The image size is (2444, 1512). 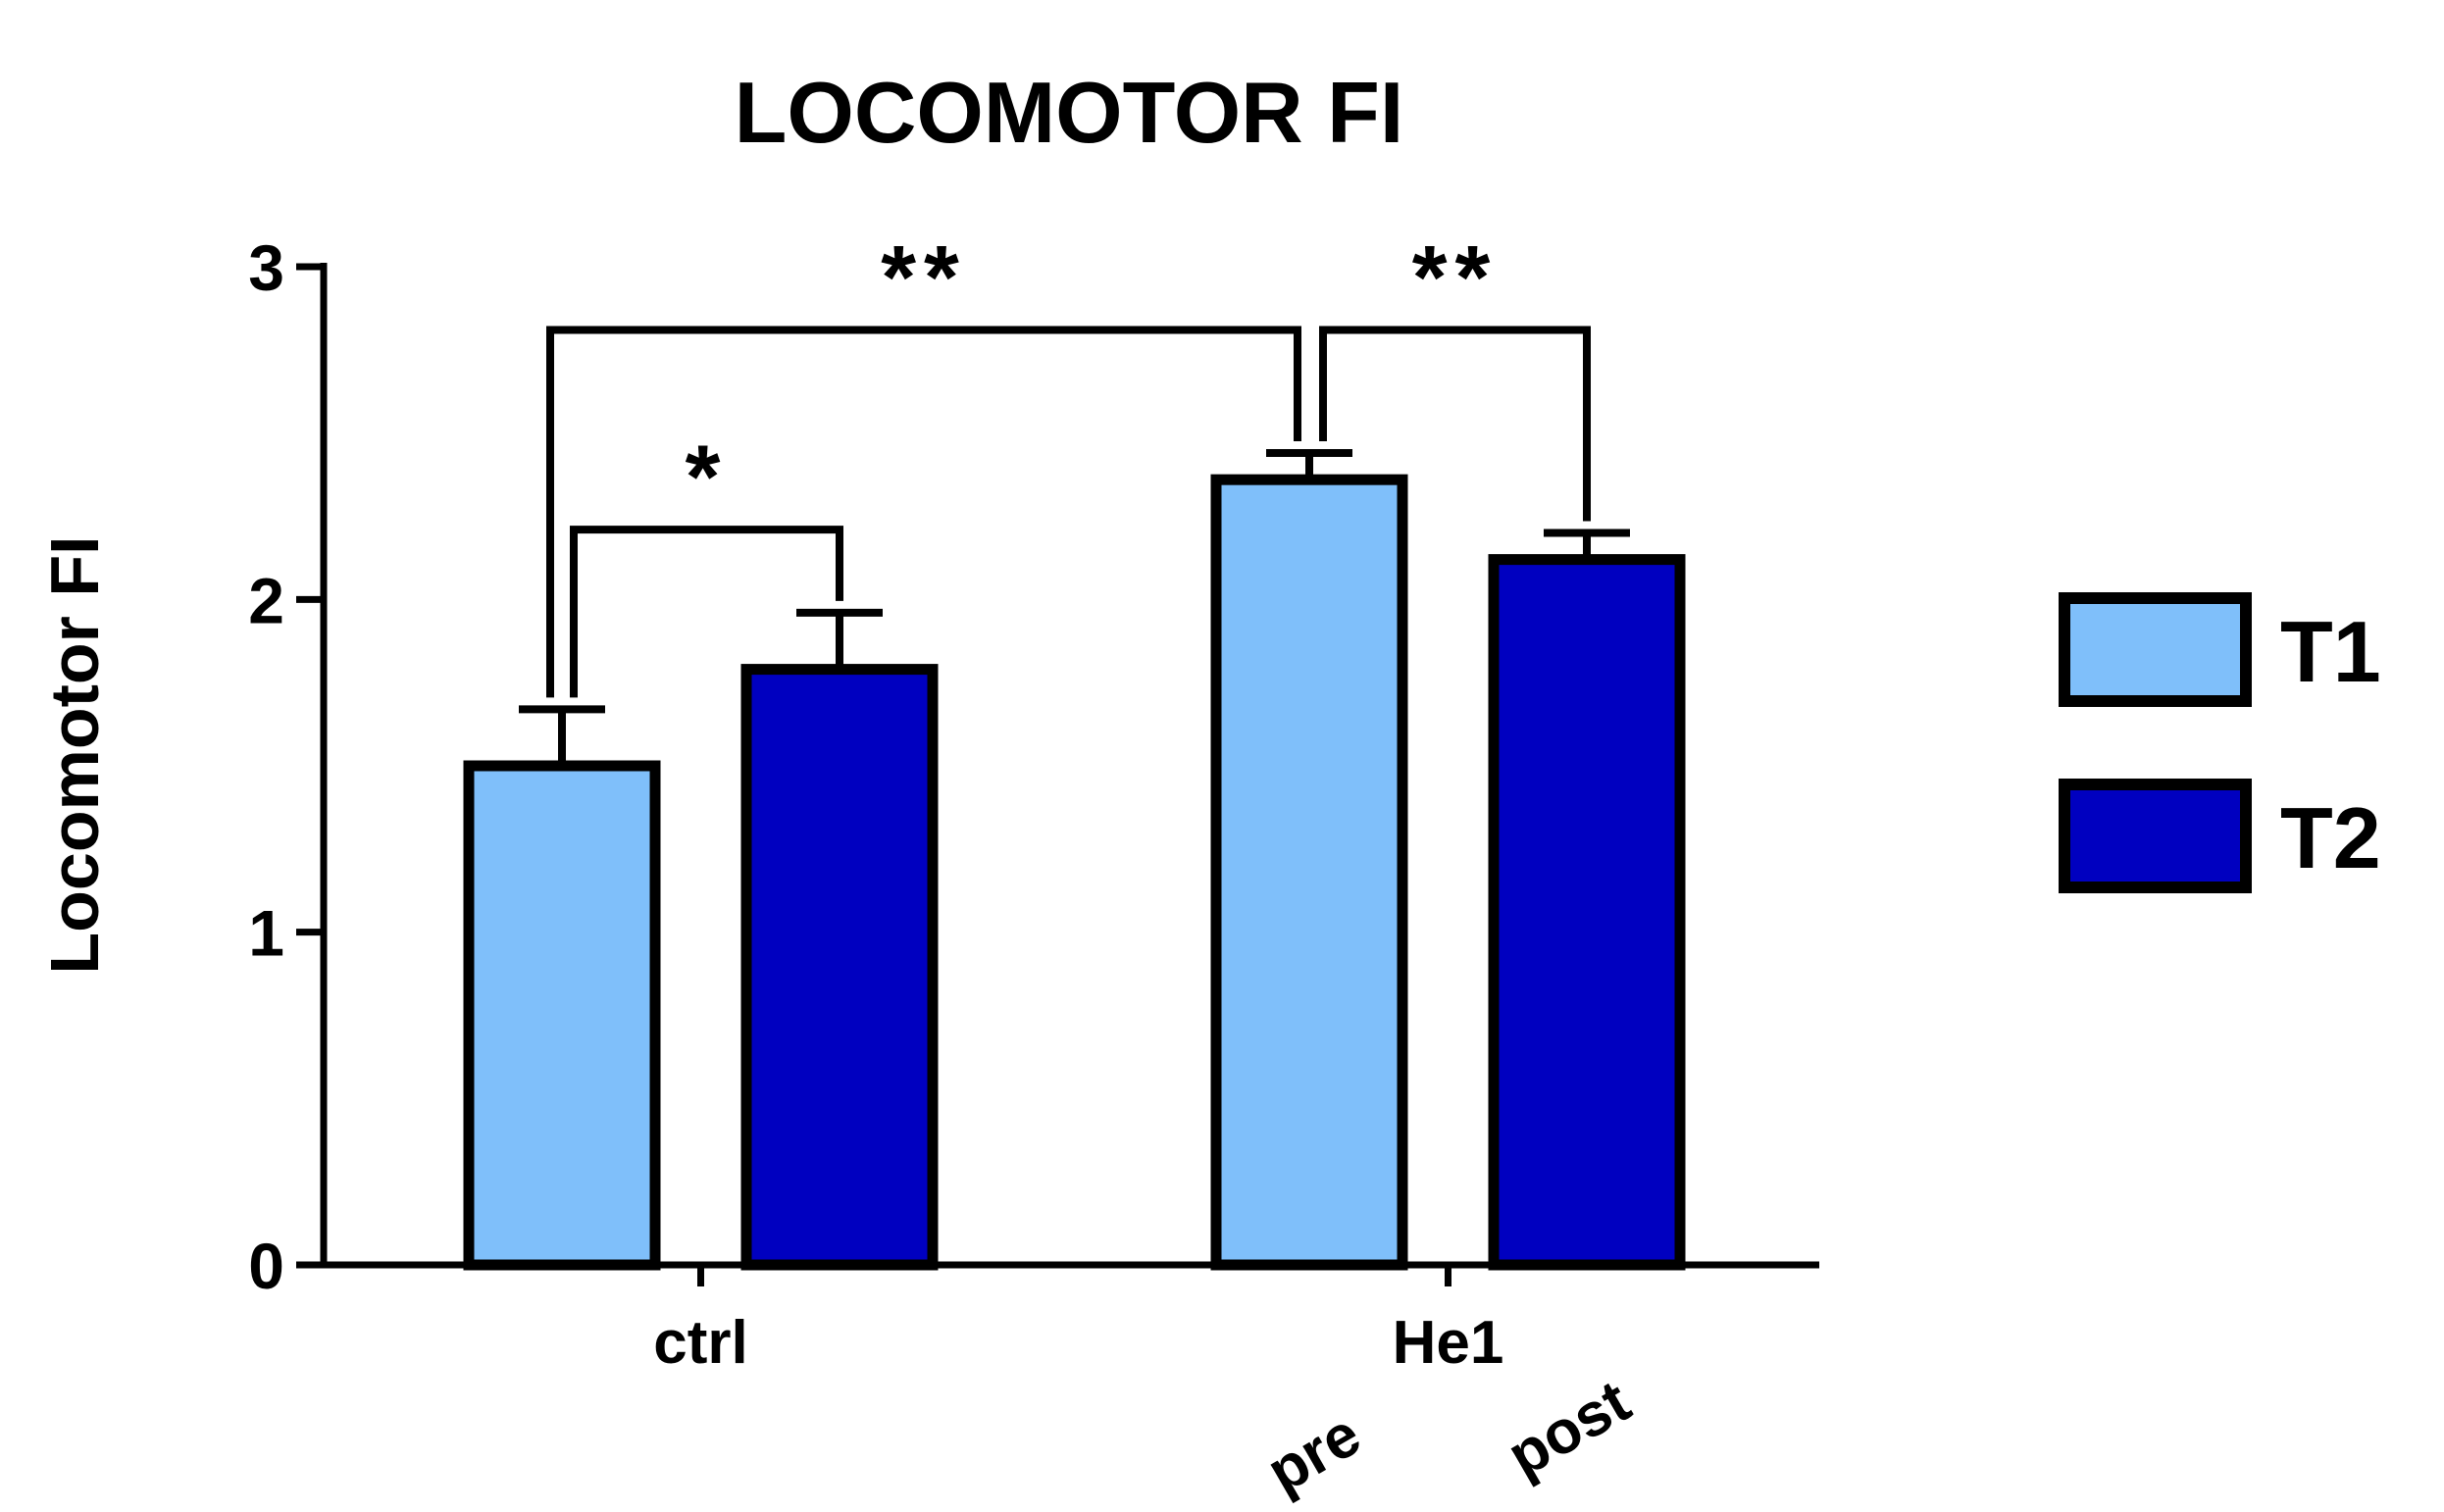 What do you see at coordinates (2156, 649) in the screenshot?
I see `legend-swatch-T1` at bounding box center [2156, 649].